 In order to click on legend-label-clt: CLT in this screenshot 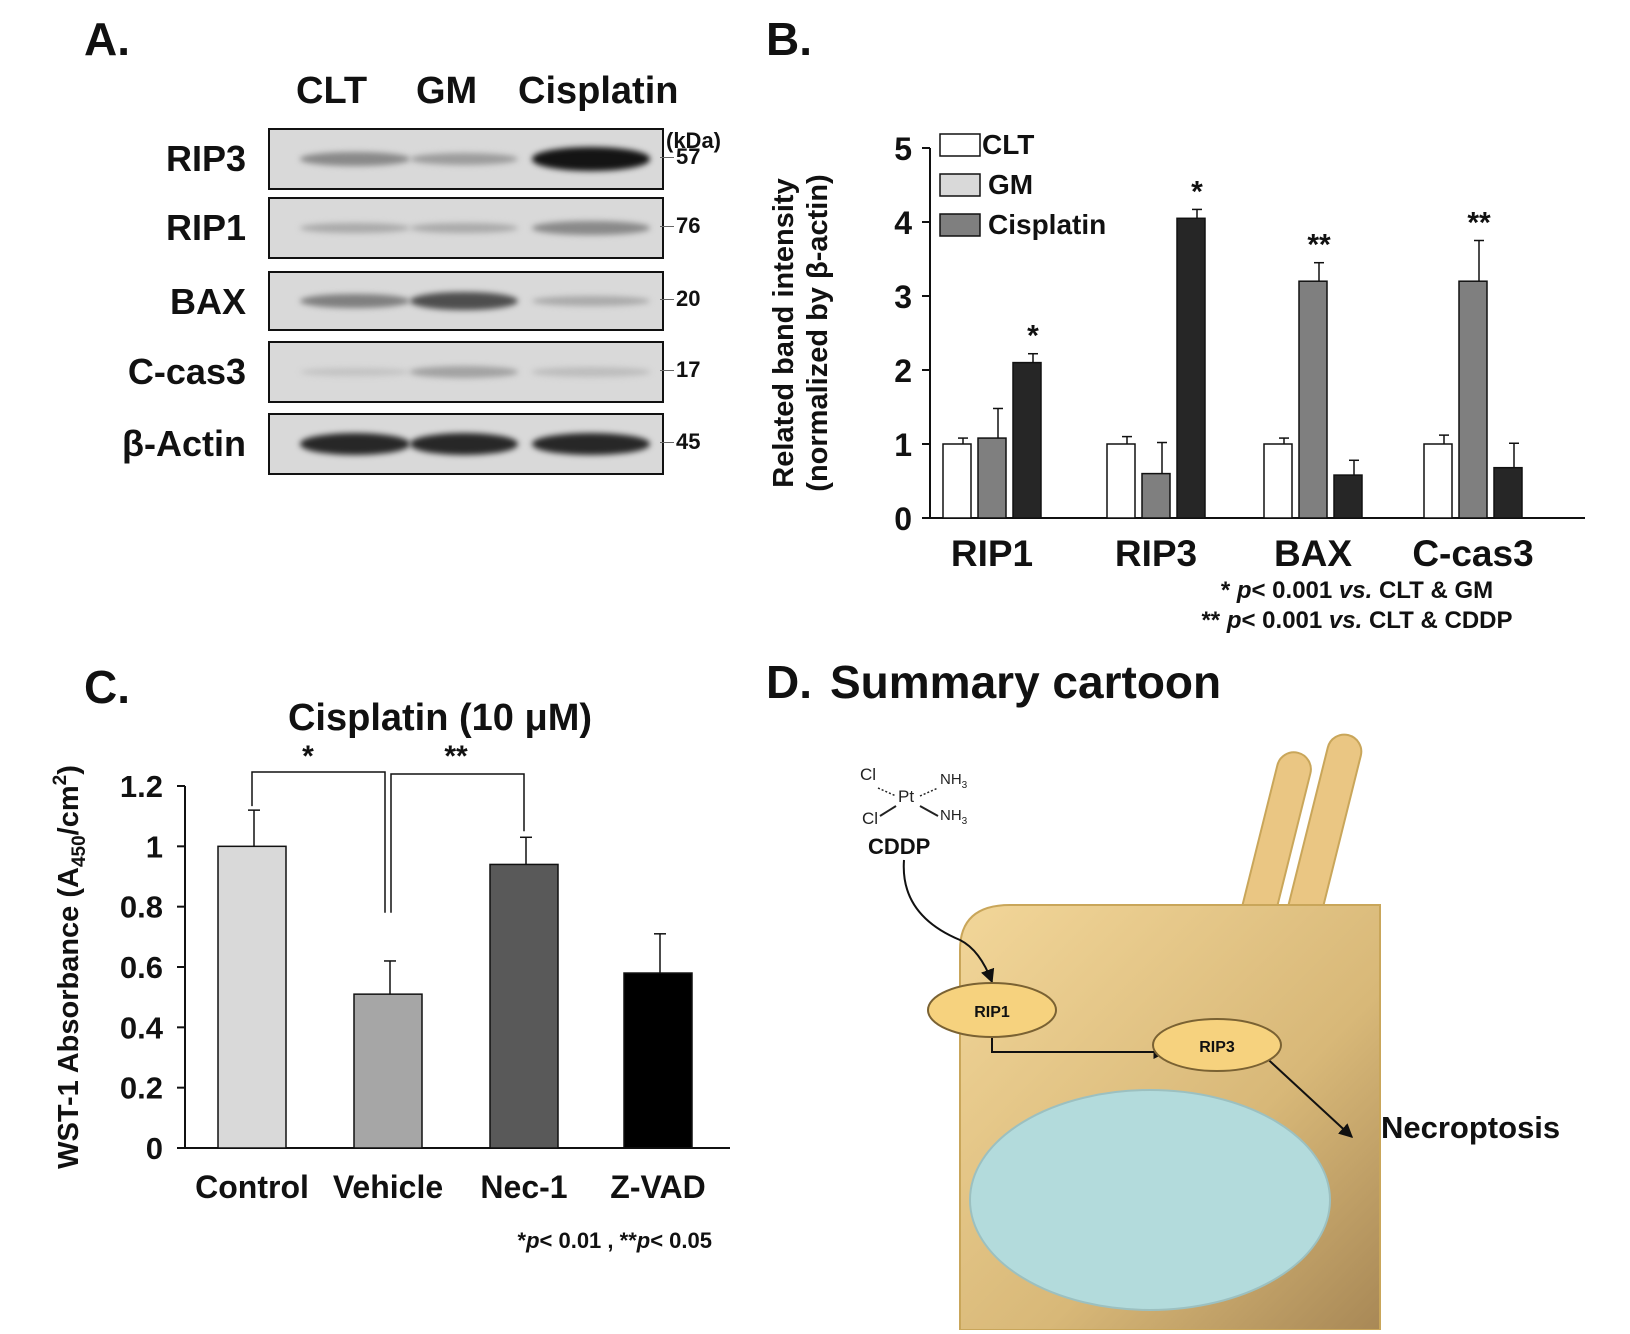, I will do `click(1008, 144)`.